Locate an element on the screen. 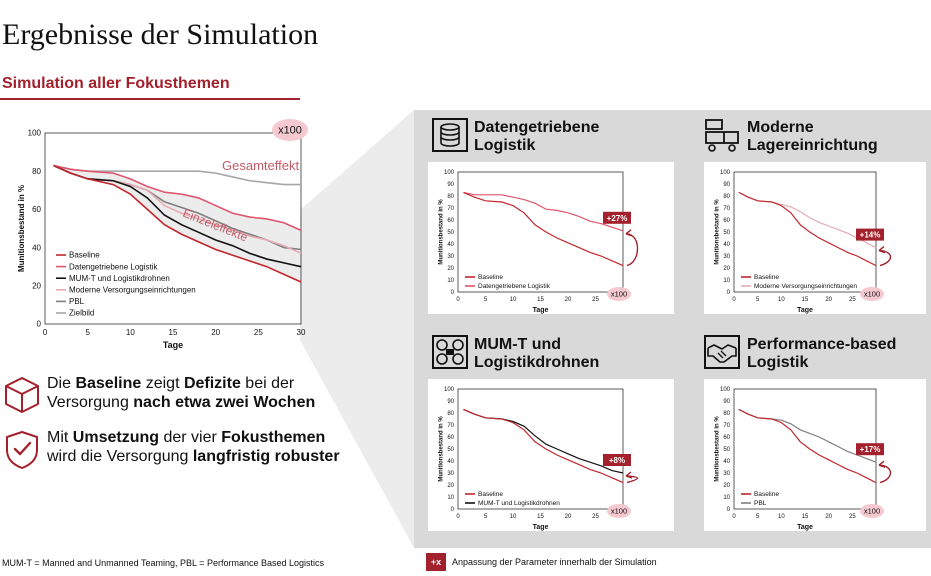 Image resolution: width=931 pixels, height=576 pixels. finding-text-part: Mit is located at coordinates (60, 437).